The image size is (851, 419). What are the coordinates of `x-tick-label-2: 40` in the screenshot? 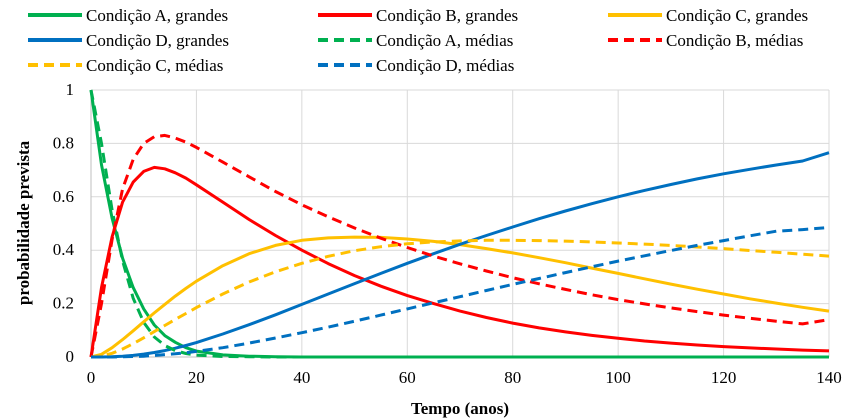 It's located at (301, 377).